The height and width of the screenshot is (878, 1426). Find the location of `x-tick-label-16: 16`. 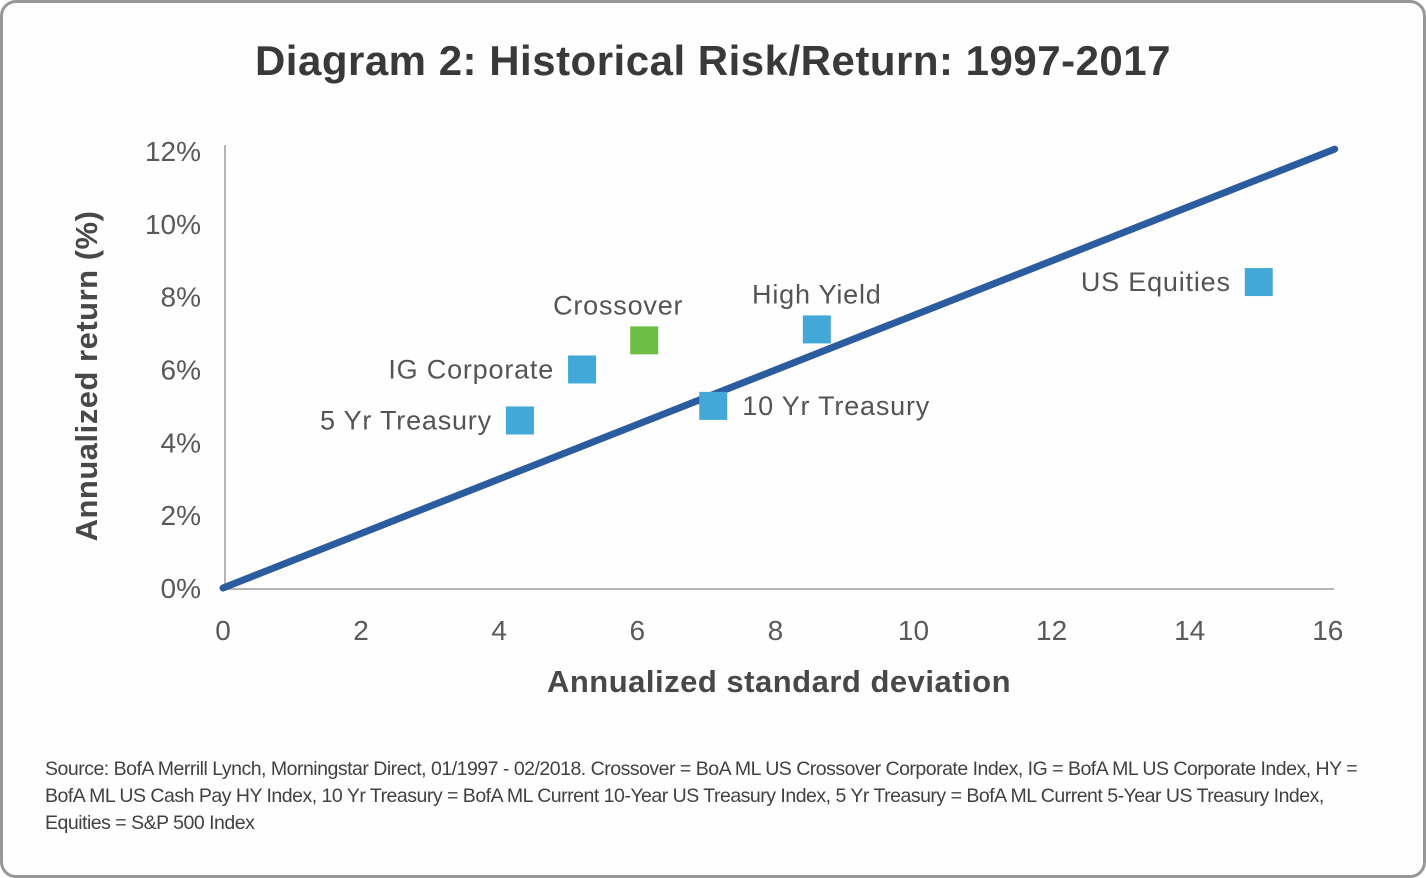

x-tick-label-16: 16 is located at coordinates (1327, 630).